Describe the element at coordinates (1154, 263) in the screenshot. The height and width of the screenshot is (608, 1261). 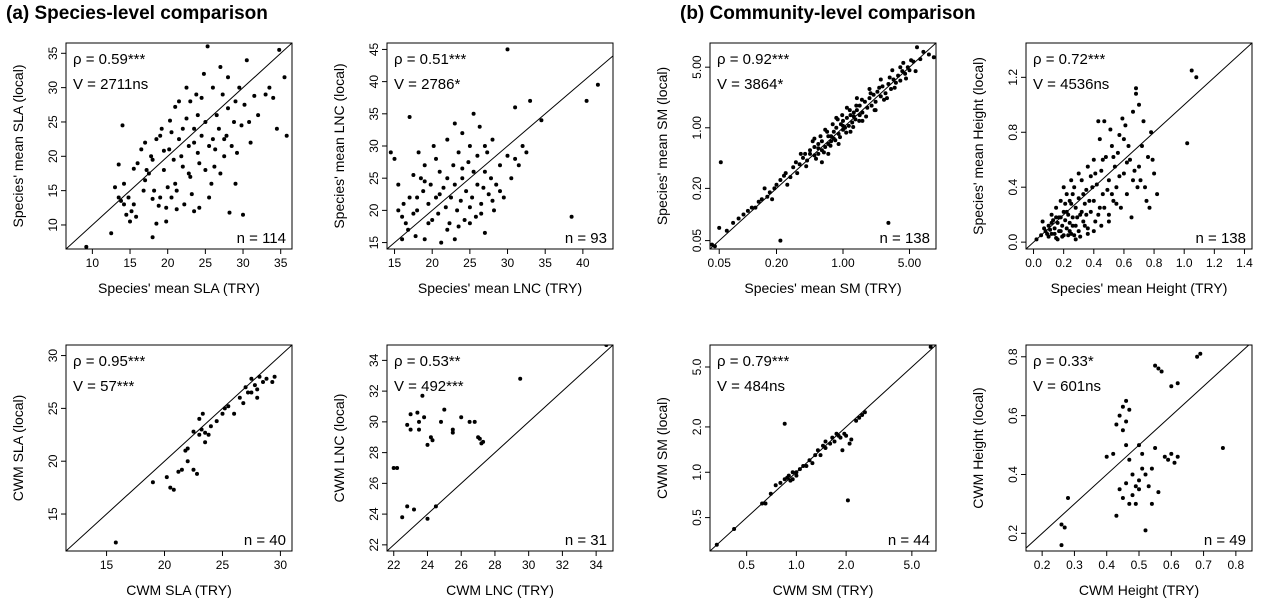
I see `x-tick-label: 0.8` at that location.